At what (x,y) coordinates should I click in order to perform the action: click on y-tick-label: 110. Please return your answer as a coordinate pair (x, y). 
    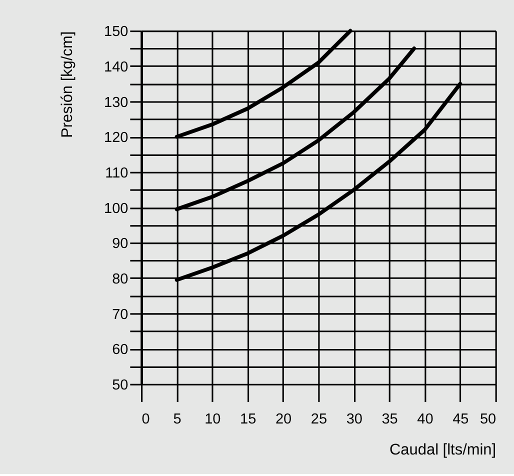
    Looking at the image, I should click on (116, 173).